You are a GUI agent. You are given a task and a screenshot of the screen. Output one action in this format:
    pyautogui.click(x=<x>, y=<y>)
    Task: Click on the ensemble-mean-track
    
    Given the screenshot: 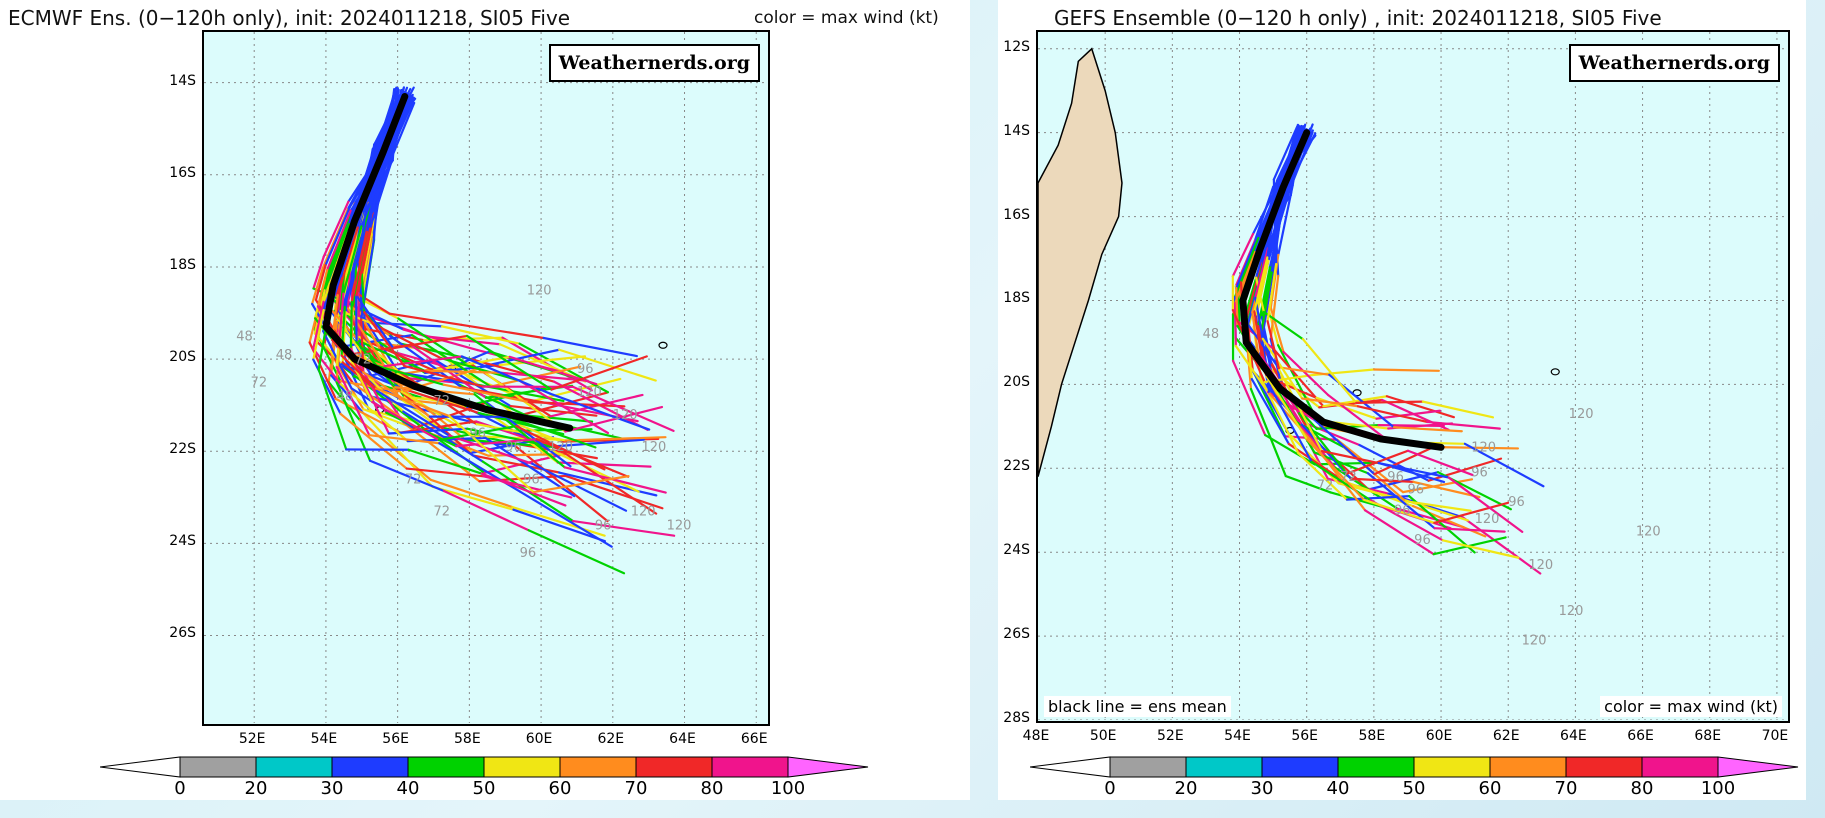 What is the action you would take?
    pyautogui.click(x=1342, y=290)
    